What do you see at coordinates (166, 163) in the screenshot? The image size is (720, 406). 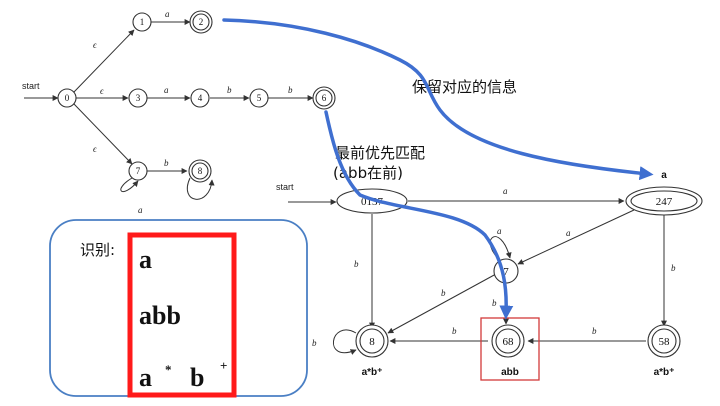 I see `nfa-label-b-7-8: b` at bounding box center [166, 163].